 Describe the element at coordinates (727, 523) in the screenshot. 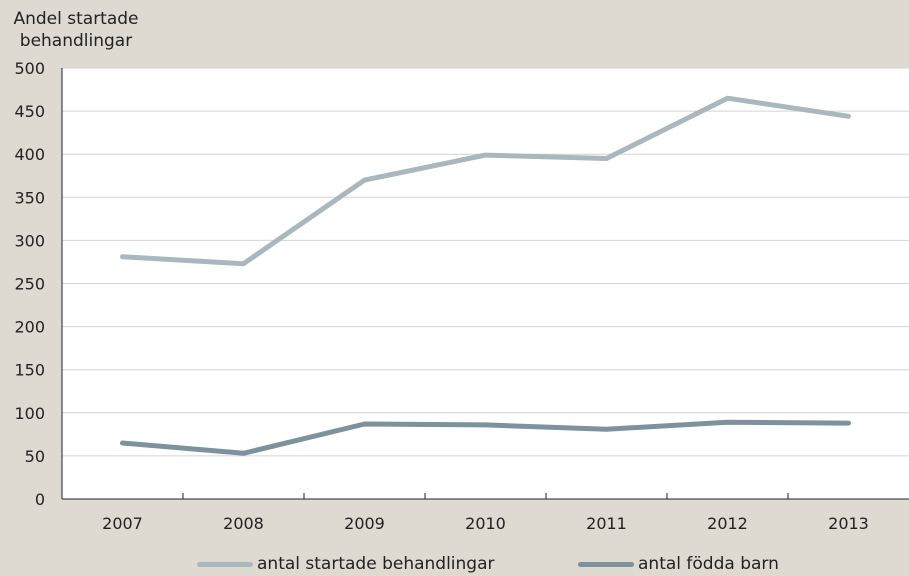

I see `x-tick-label-2012: 2012` at that location.